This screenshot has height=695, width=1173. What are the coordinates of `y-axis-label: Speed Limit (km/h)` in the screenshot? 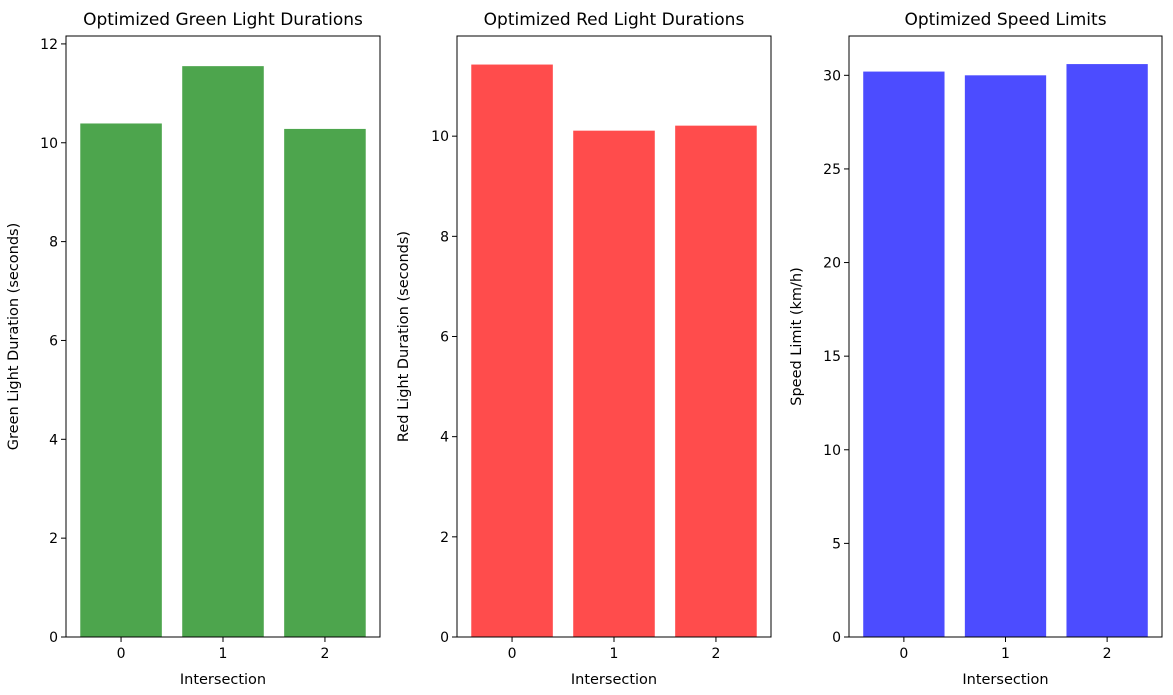 It's located at (797, 336).